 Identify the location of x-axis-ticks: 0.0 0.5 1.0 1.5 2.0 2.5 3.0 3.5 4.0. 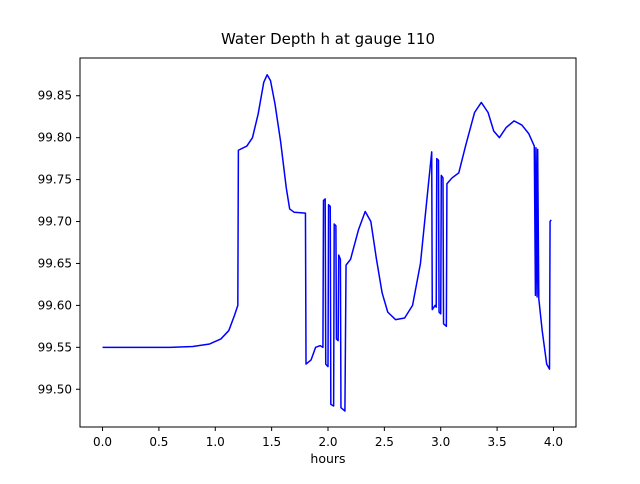
(328, 438).